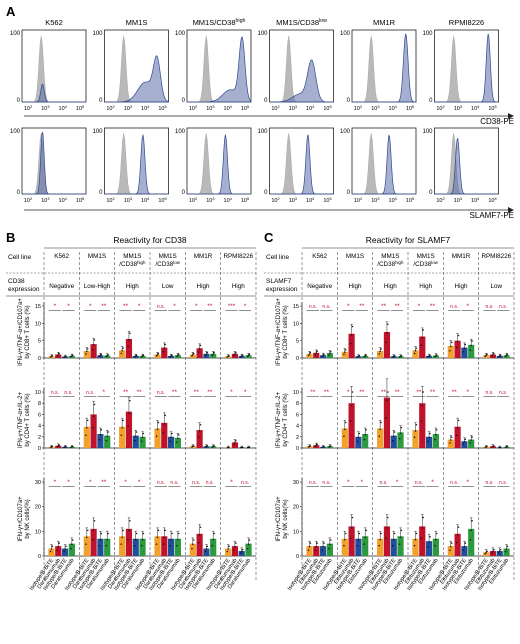  Describe the element at coordinates (466, 166) in the screenshot. I see `stained-histogram` at that location.